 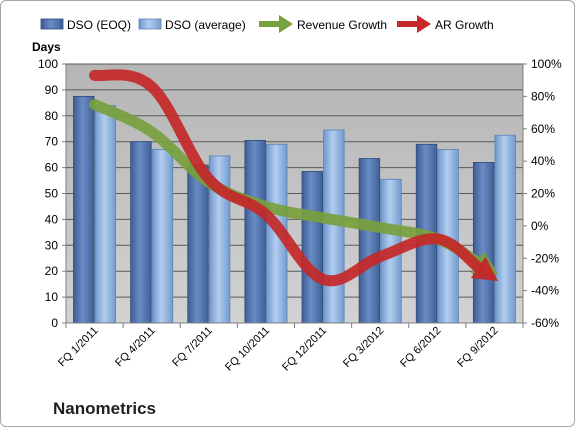 I want to click on y2-tick-label: 60%, so click(x=543, y=129).